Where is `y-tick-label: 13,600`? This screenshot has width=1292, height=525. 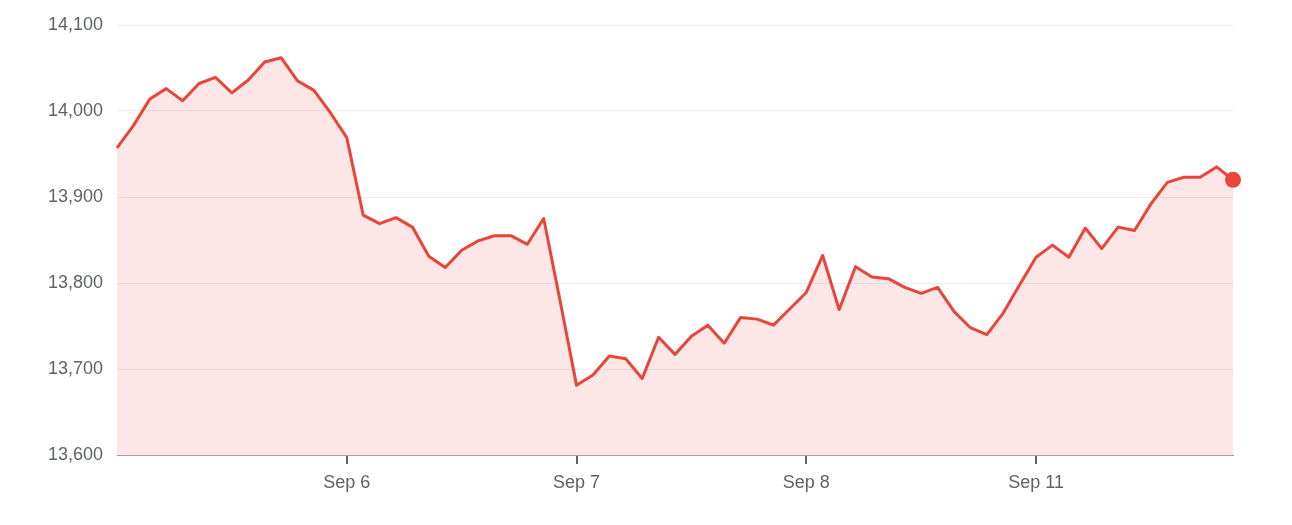 y-tick-label: 13,600 is located at coordinates (75, 453).